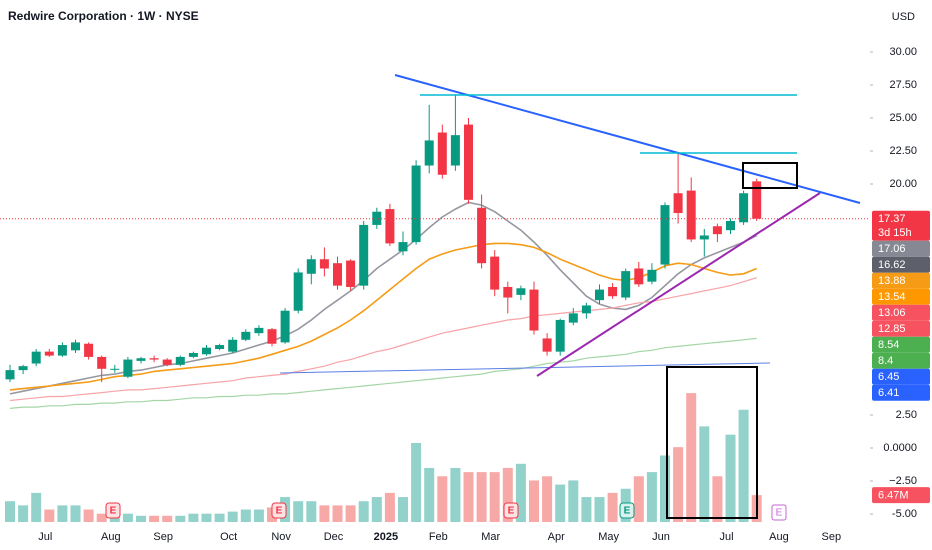 The image size is (932, 550). What do you see at coordinates (228, 537) in the screenshot?
I see `x-tick-label: Oct` at bounding box center [228, 537].